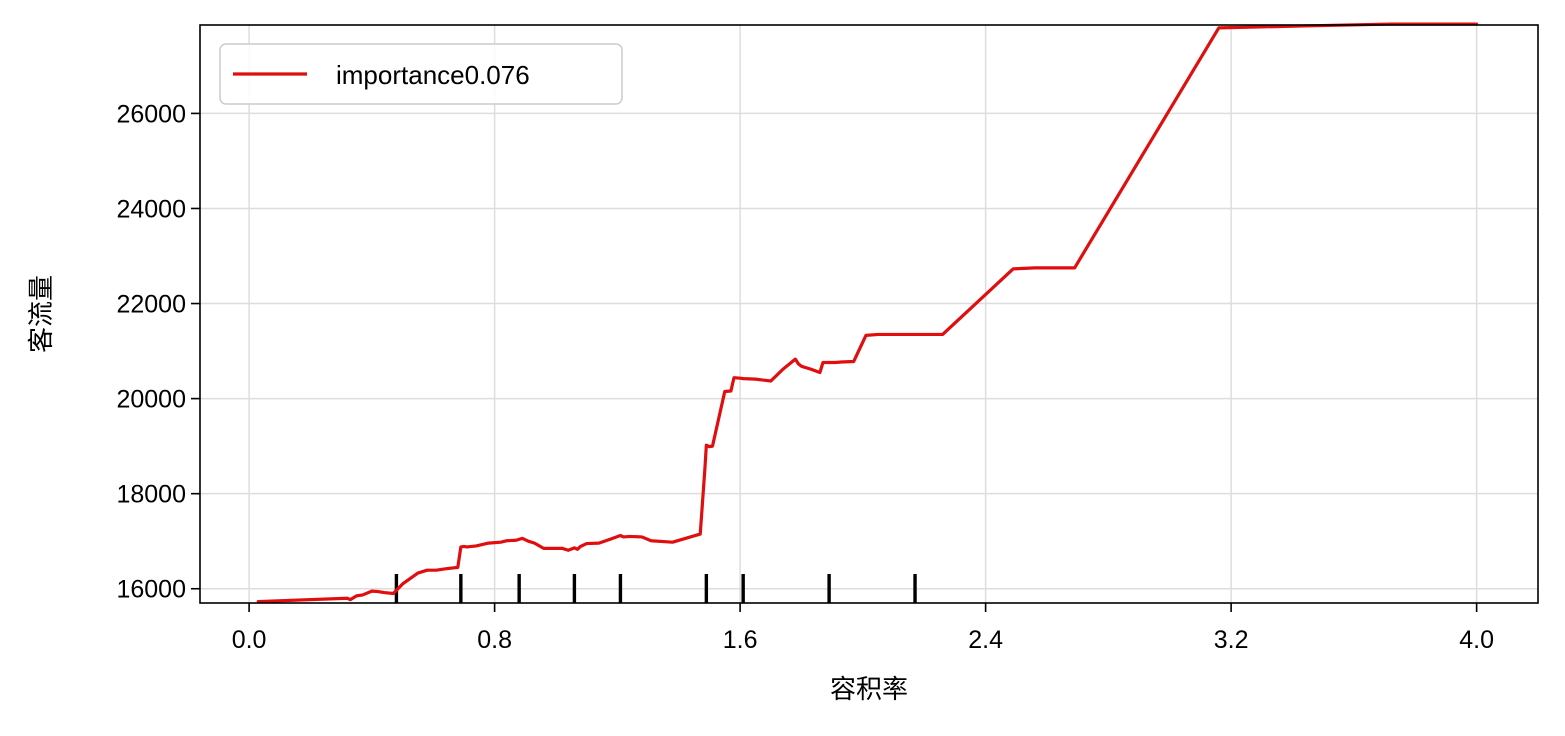 The height and width of the screenshot is (736, 1565). Describe the element at coordinates (740, 640) in the screenshot. I see `x-tick-label: 1.6` at that location.